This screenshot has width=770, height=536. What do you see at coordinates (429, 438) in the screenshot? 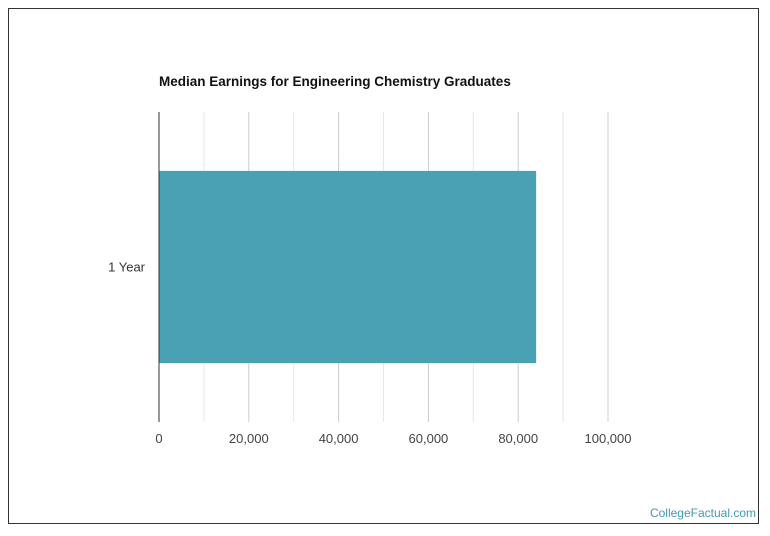
I see `x-tick-label: 60,000` at bounding box center [429, 438].